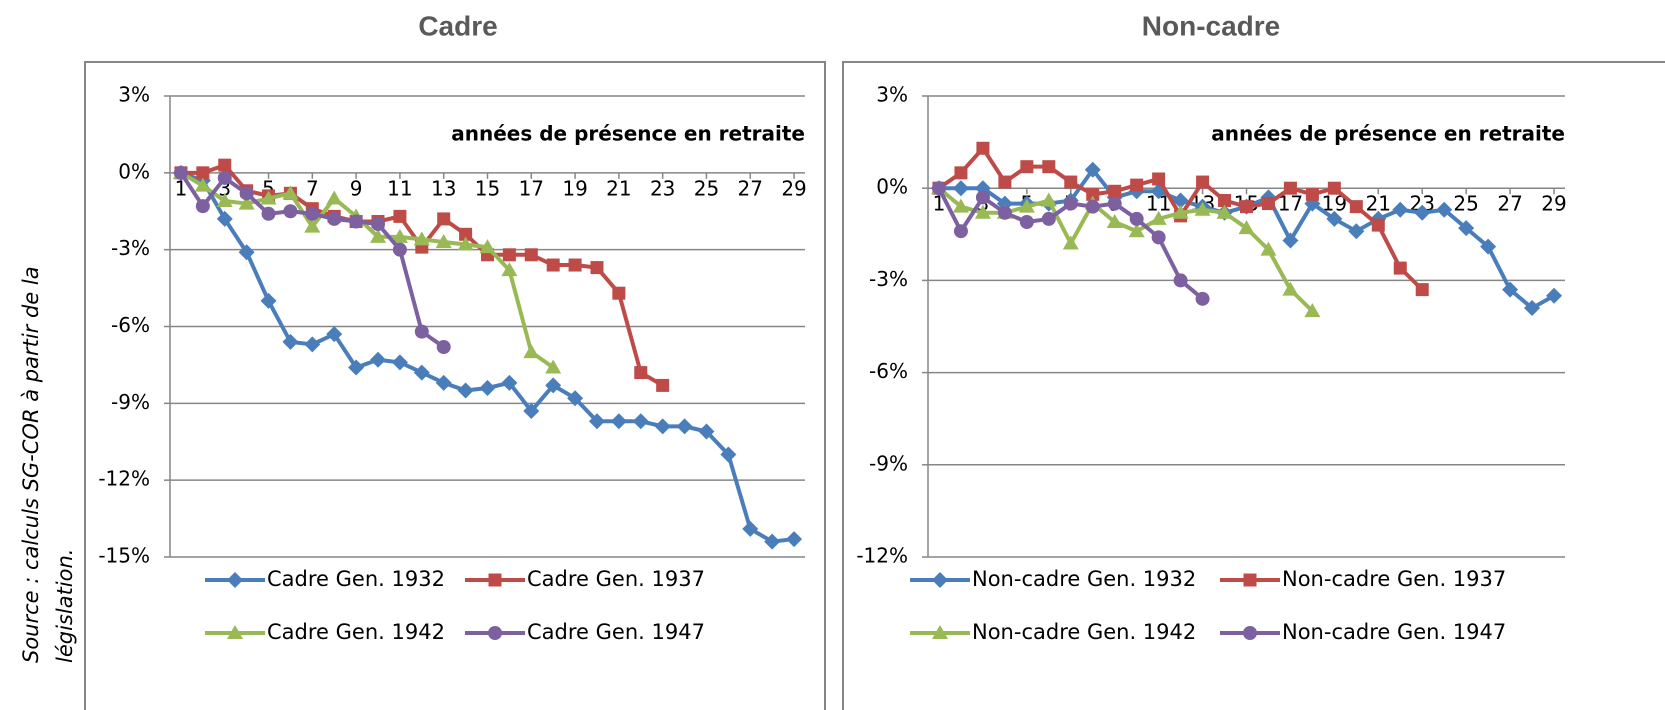 This screenshot has width=1665, height=710. What do you see at coordinates (892, 187) in the screenshot?
I see `y-tick-label: 0%` at bounding box center [892, 187].